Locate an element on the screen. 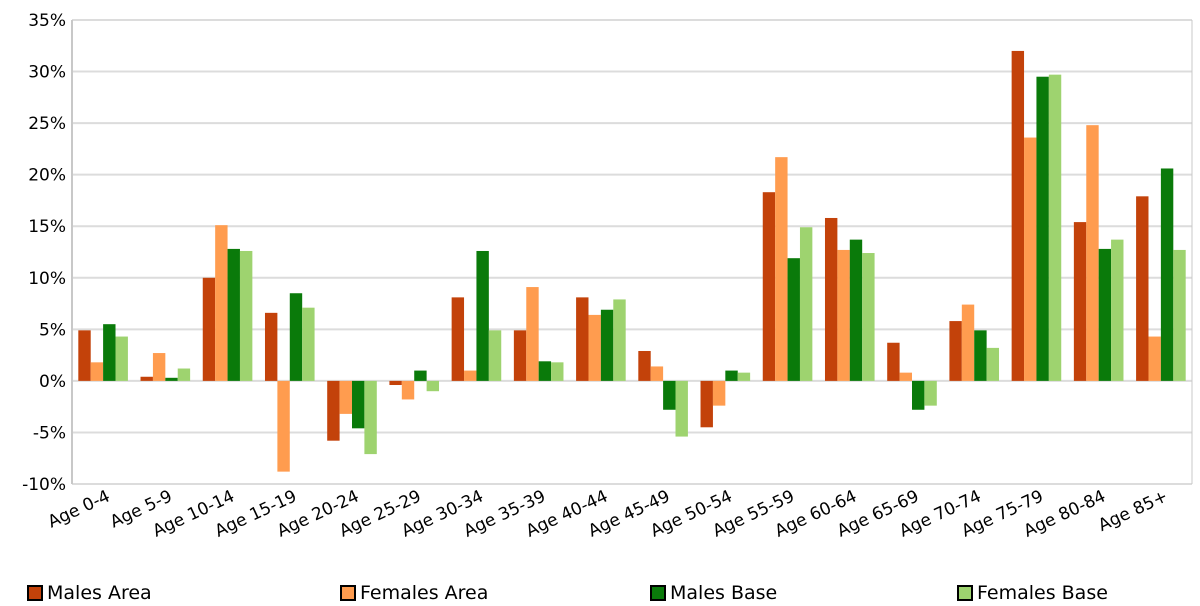 The height and width of the screenshot is (606, 1200). y-tick-label: -5% is located at coordinates (49, 433).